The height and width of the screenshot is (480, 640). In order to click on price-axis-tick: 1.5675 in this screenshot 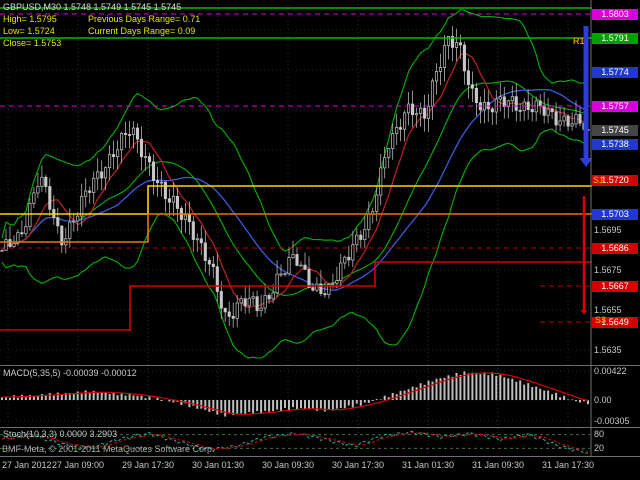, I will do `click(608, 269)`.